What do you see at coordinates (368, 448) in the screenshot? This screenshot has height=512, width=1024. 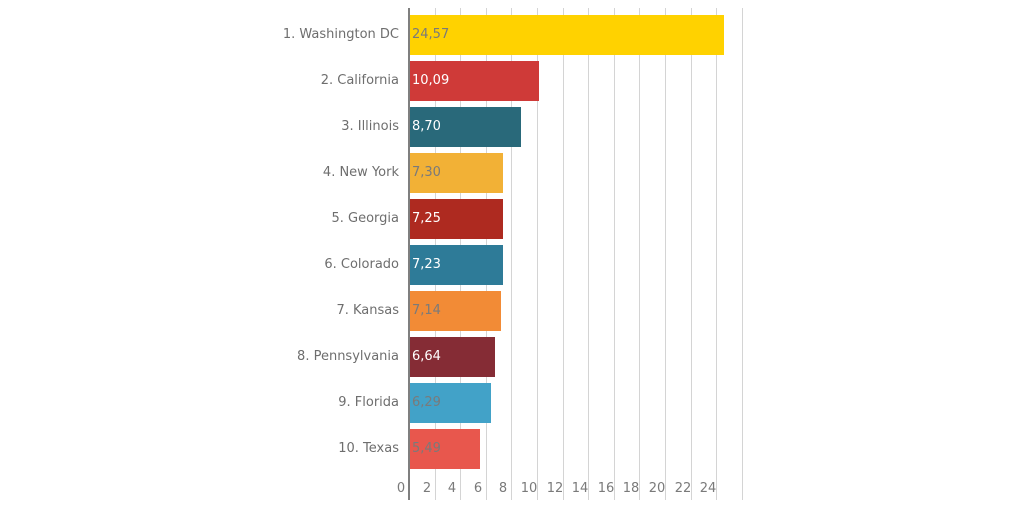 I see `category-label: 10. Texas` at bounding box center [368, 448].